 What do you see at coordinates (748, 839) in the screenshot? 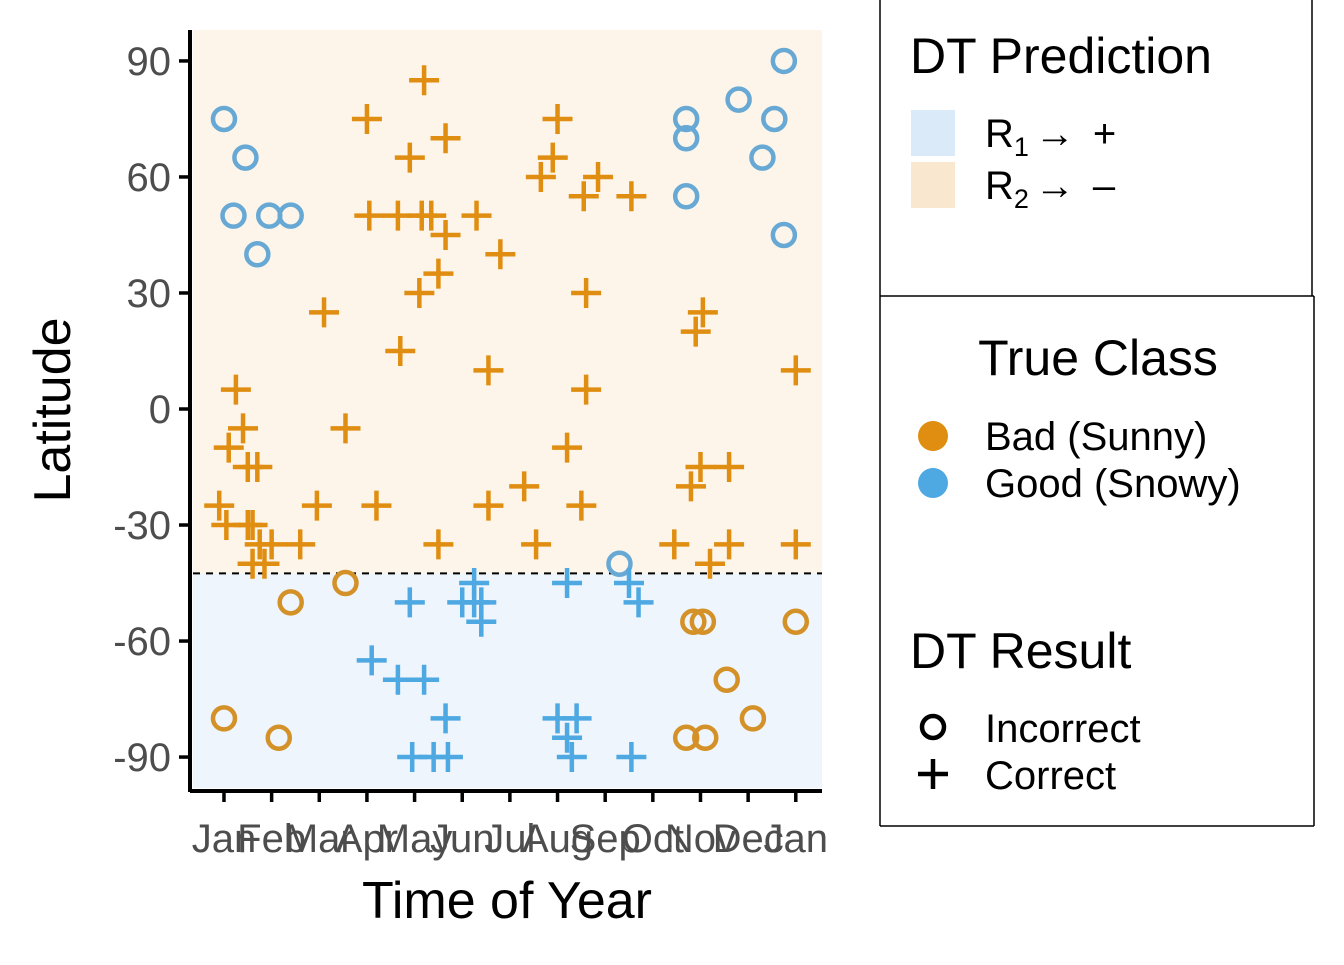
I see `x-tick-label: Dec` at bounding box center [748, 839].